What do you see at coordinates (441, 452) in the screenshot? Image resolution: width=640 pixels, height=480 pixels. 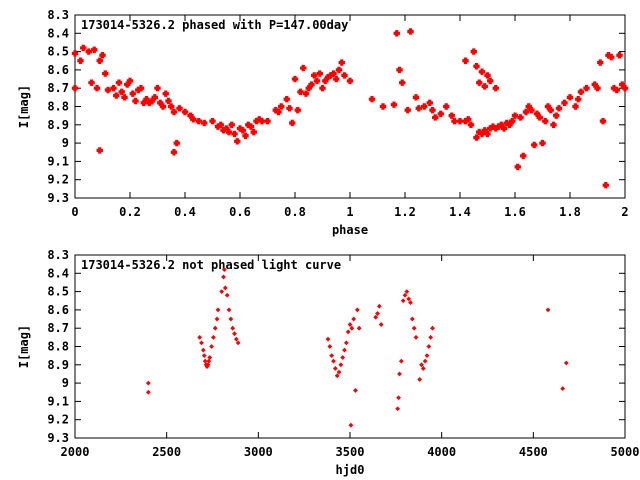 I see `x-tick-label: 4000` at bounding box center [441, 452].